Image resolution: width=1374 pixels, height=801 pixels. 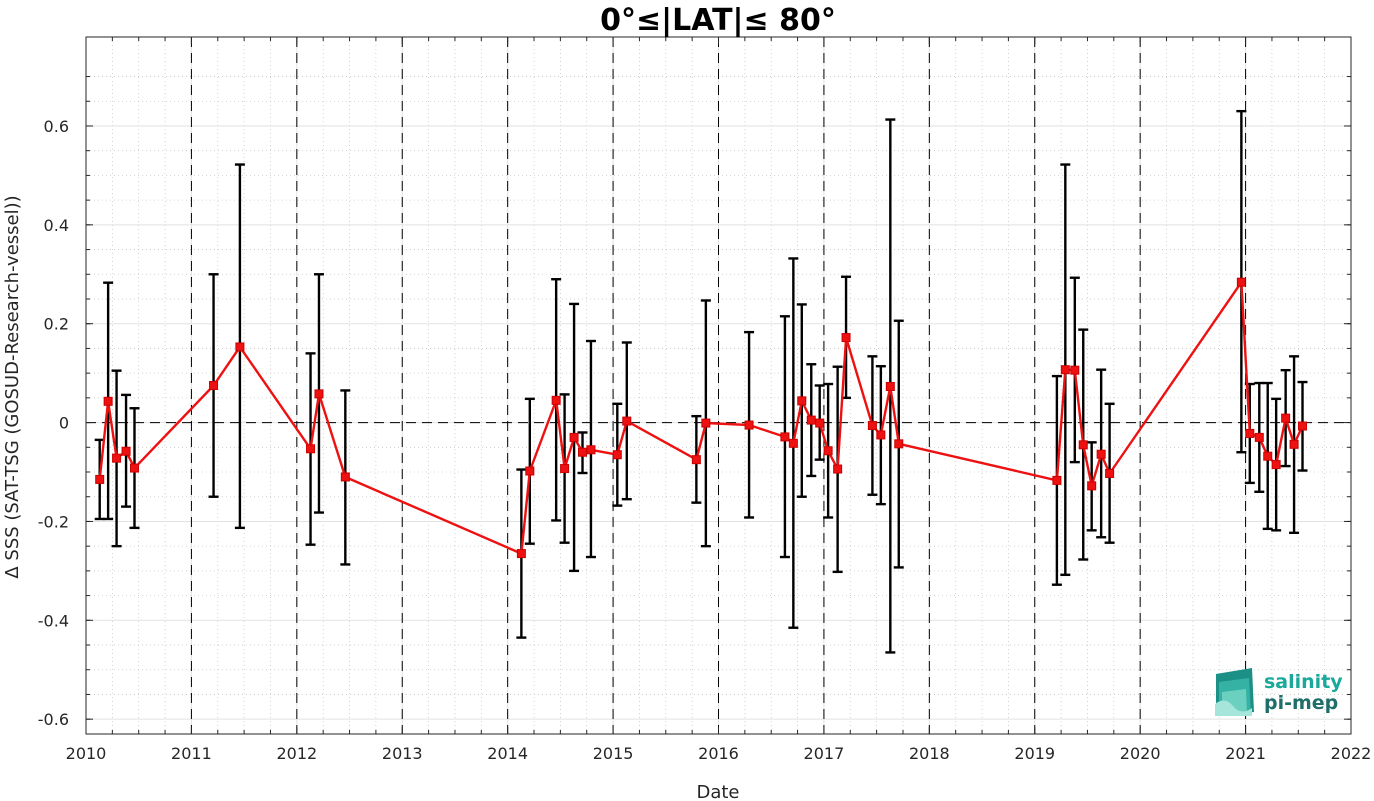 What do you see at coordinates (56, 225) in the screenshot?
I see `y-tick-label: 0.4` at bounding box center [56, 225].